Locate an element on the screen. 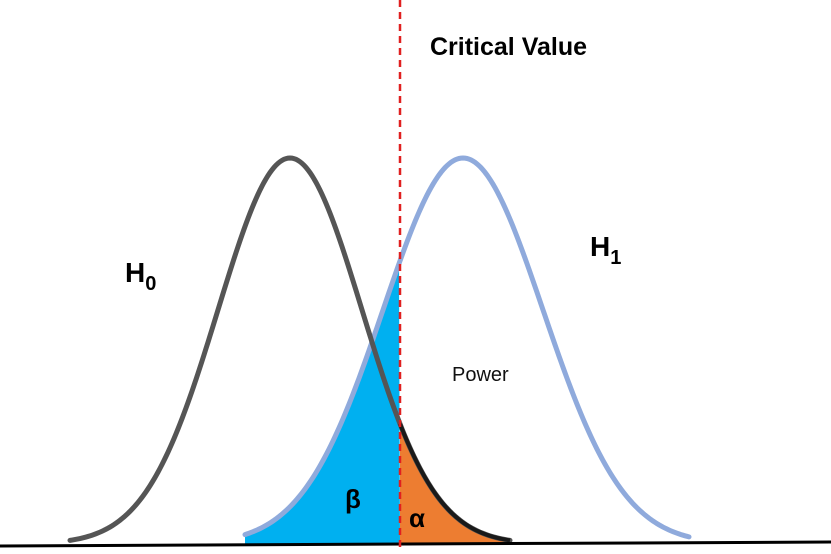  alpha-tail-outline is located at coordinates (454, 483).